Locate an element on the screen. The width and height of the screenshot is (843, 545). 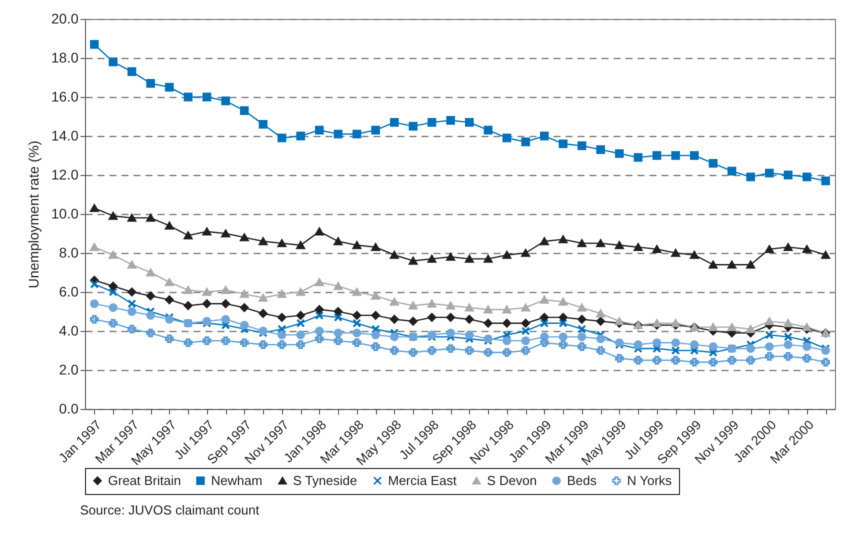
y-tick-label: 0.0 is located at coordinates (69, 408).